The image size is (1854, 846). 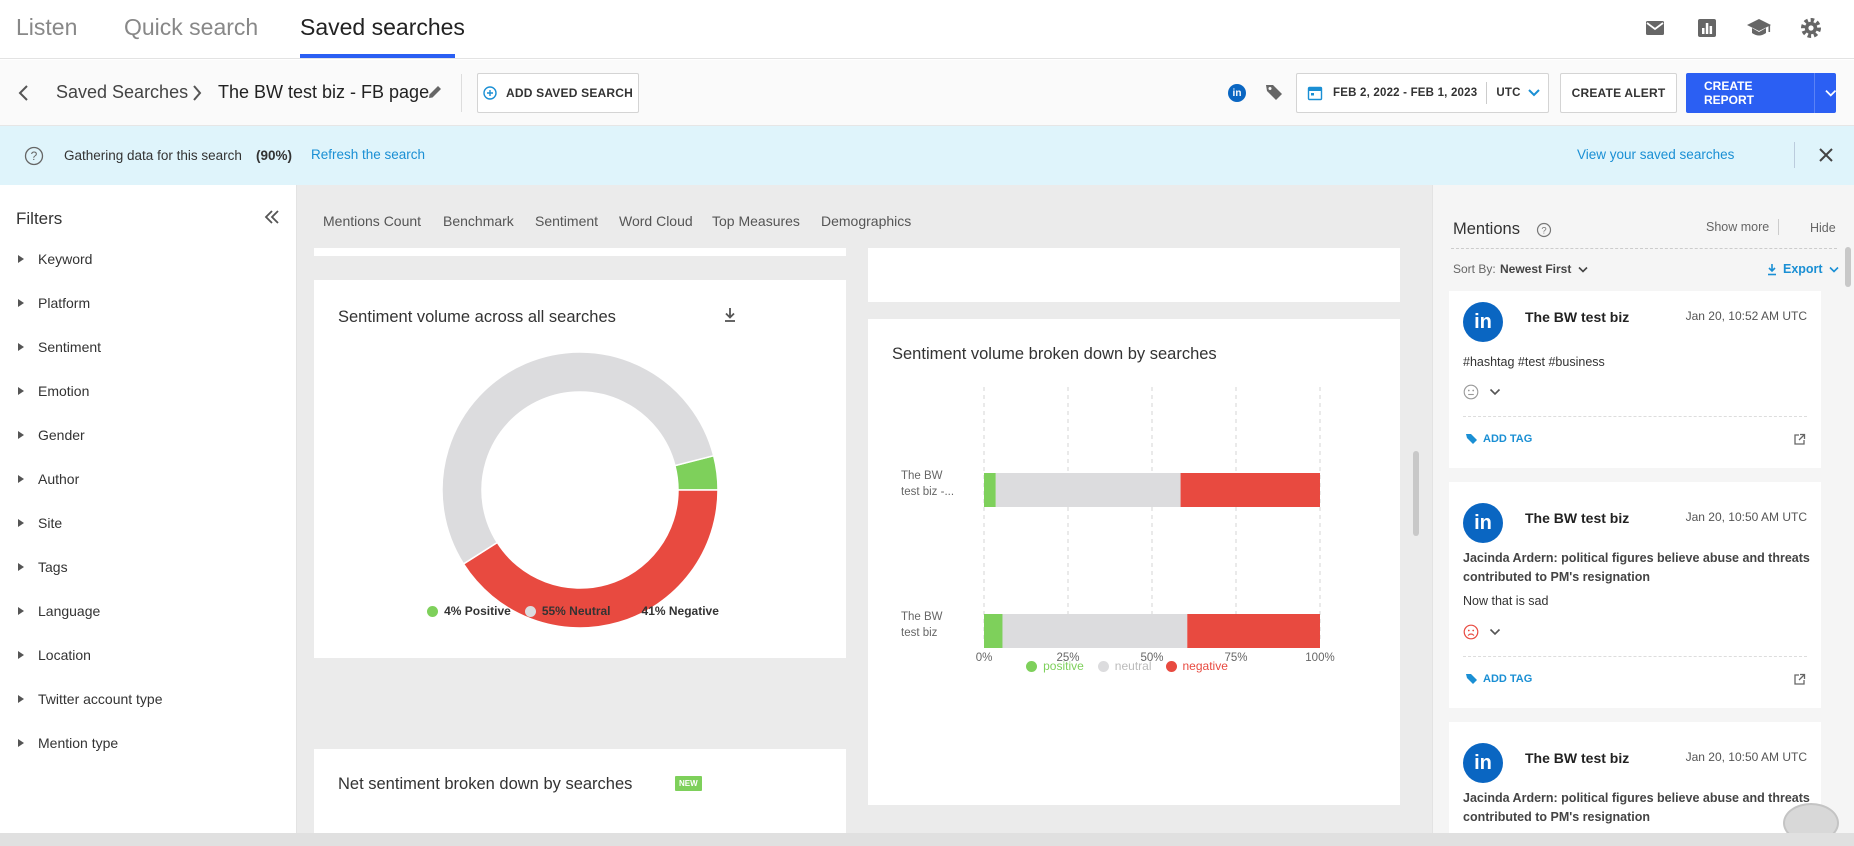 I want to click on filter-platform: Platform, so click(x=54, y=303).